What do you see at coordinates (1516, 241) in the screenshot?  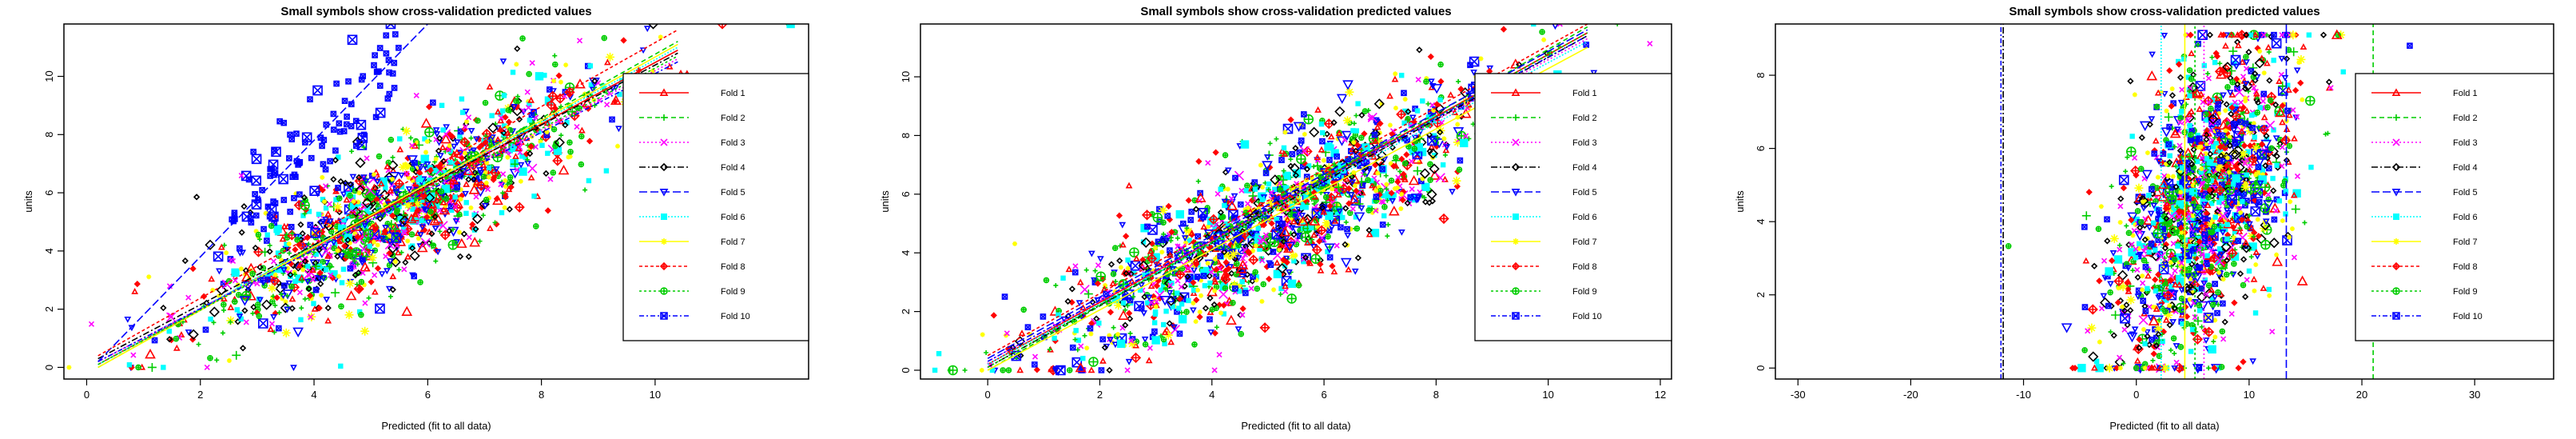 I see `legend-symbol` at bounding box center [1516, 241].